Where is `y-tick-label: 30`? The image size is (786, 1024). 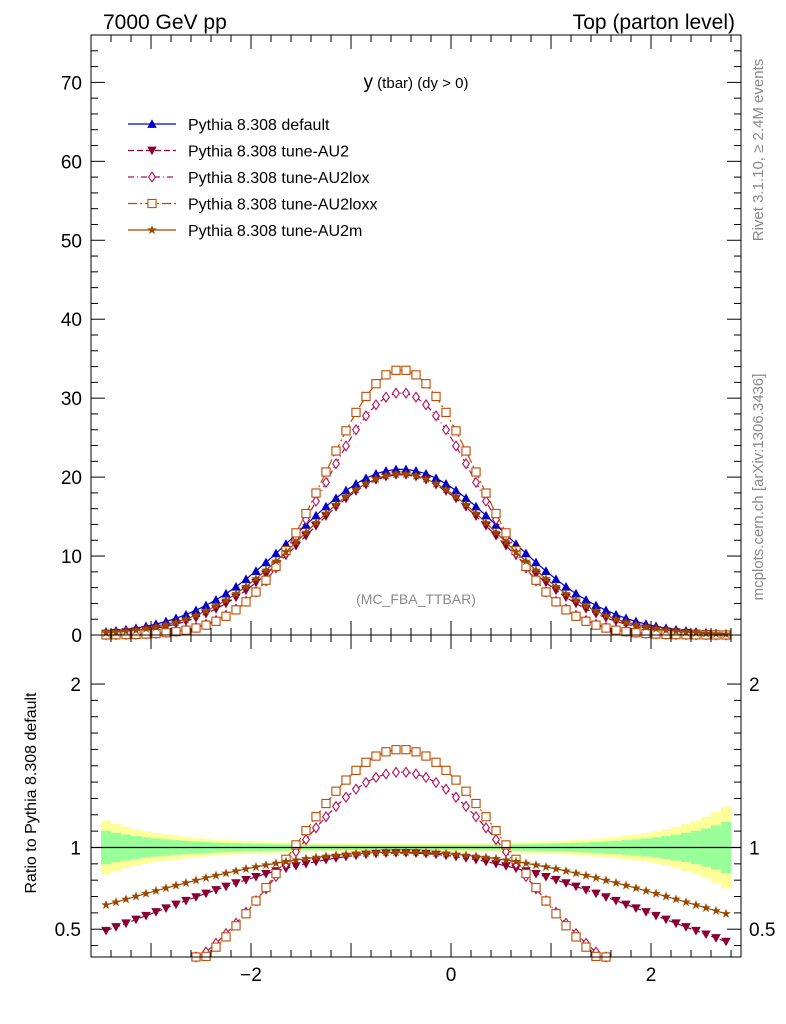
y-tick-label: 30 is located at coordinates (71, 399).